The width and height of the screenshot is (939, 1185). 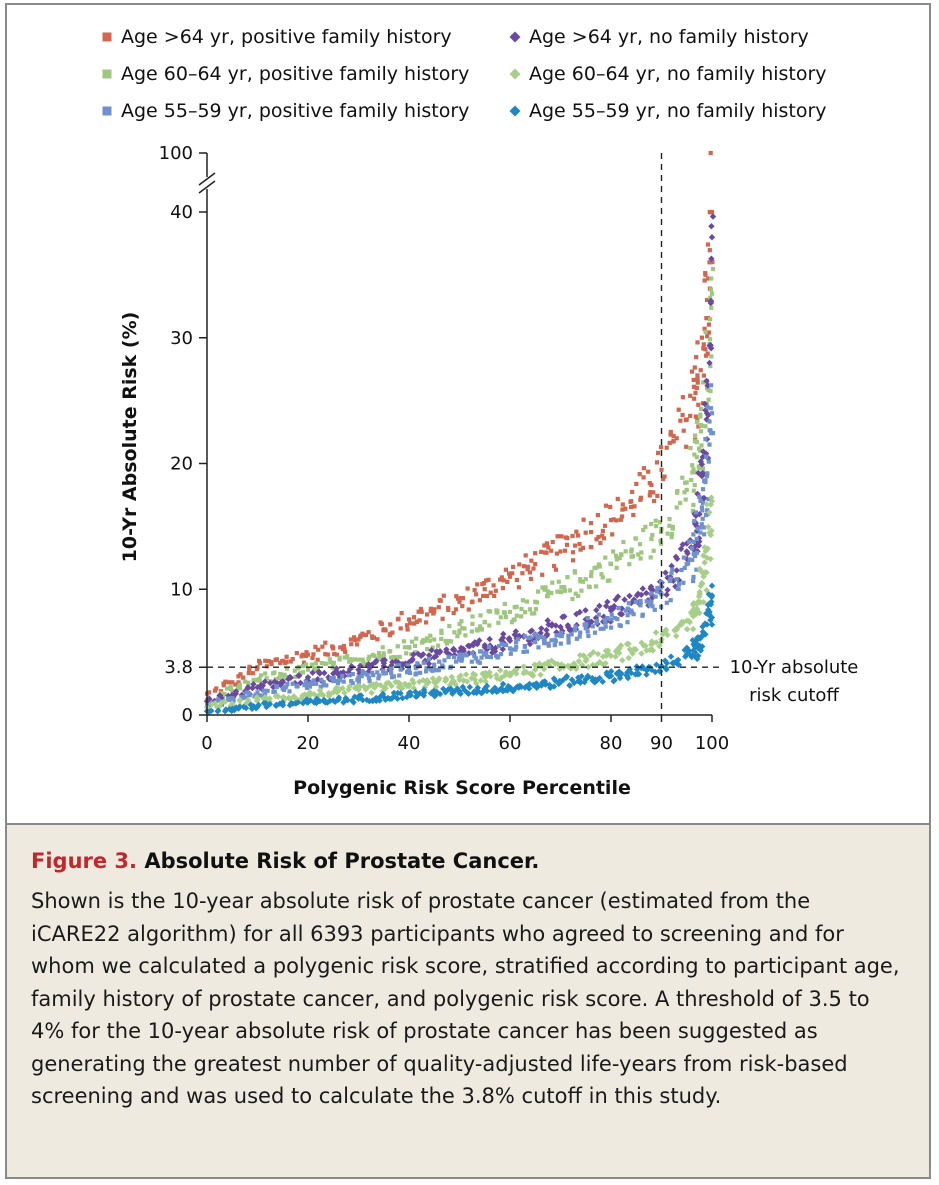 What do you see at coordinates (206, 743) in the screenshot?
I see `x-tick-label: 0` at bounding box center [206, 743].